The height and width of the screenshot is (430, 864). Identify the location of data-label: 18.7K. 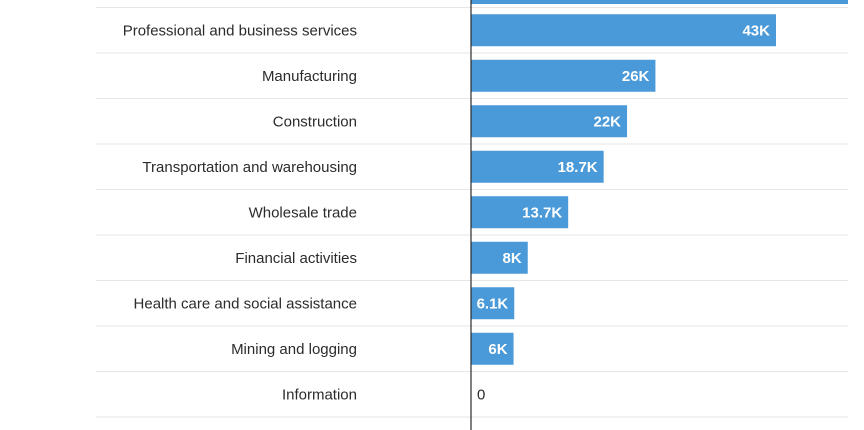
(578, 167).